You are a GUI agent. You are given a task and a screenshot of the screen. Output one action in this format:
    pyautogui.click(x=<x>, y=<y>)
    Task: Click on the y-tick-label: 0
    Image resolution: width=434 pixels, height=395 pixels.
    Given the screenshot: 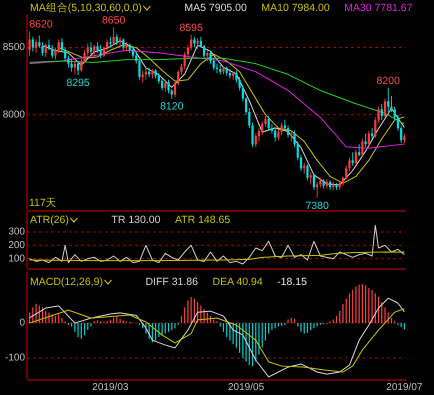 What is the action you would take?
    pyautogui.click(x=22, y=323)
    